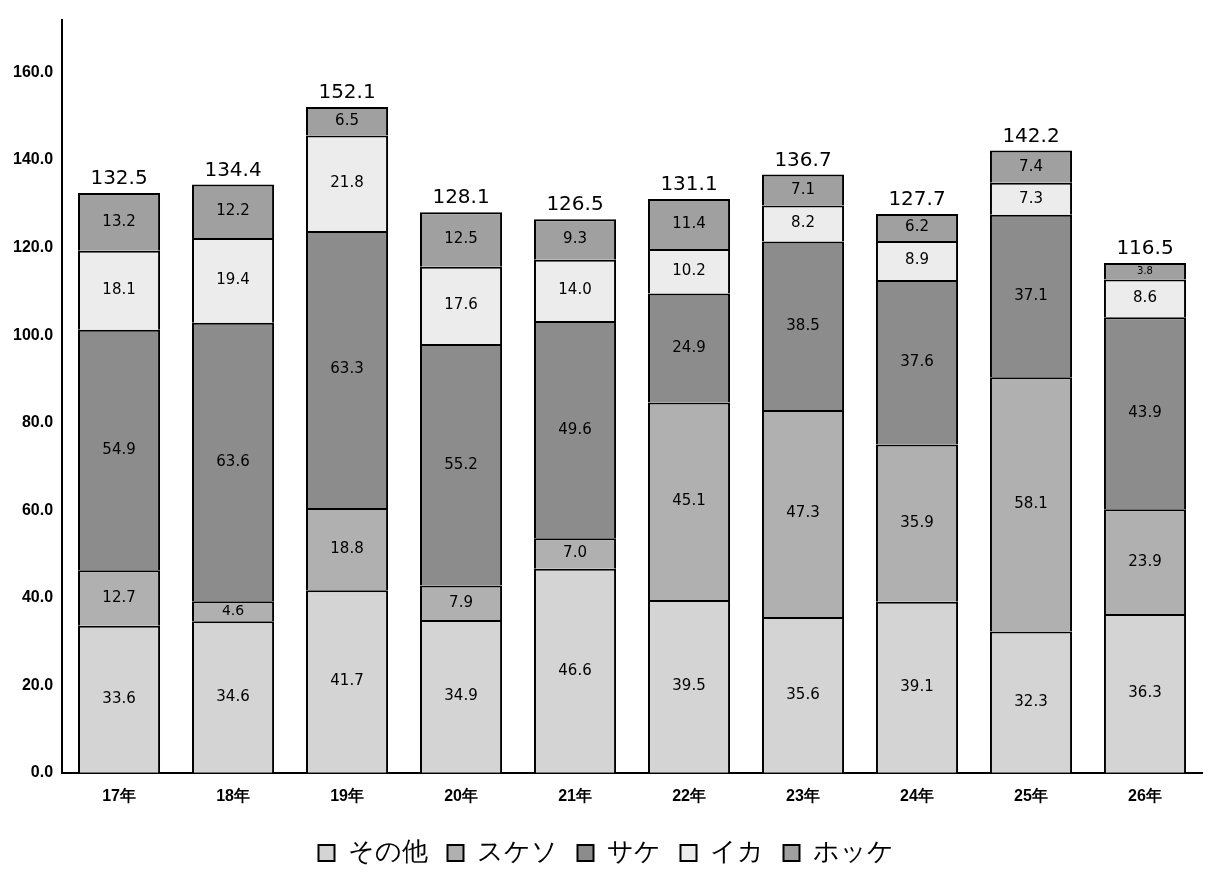 Image resolution: width=1222 pixels, height=886 pixels. I want to click on y-tick-label: 20.0, so click(37, 684).